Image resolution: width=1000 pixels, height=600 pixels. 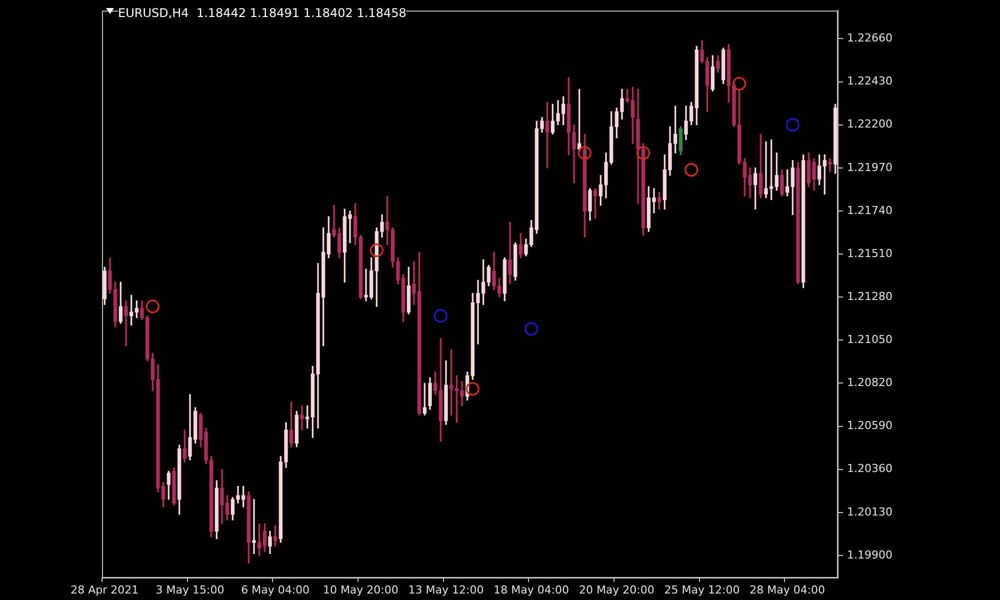 What do you see at coordinates (190, 589) in the screenshot?
I see `x-tick-label: 3 May 15:00` at bounding box center [190, 589].